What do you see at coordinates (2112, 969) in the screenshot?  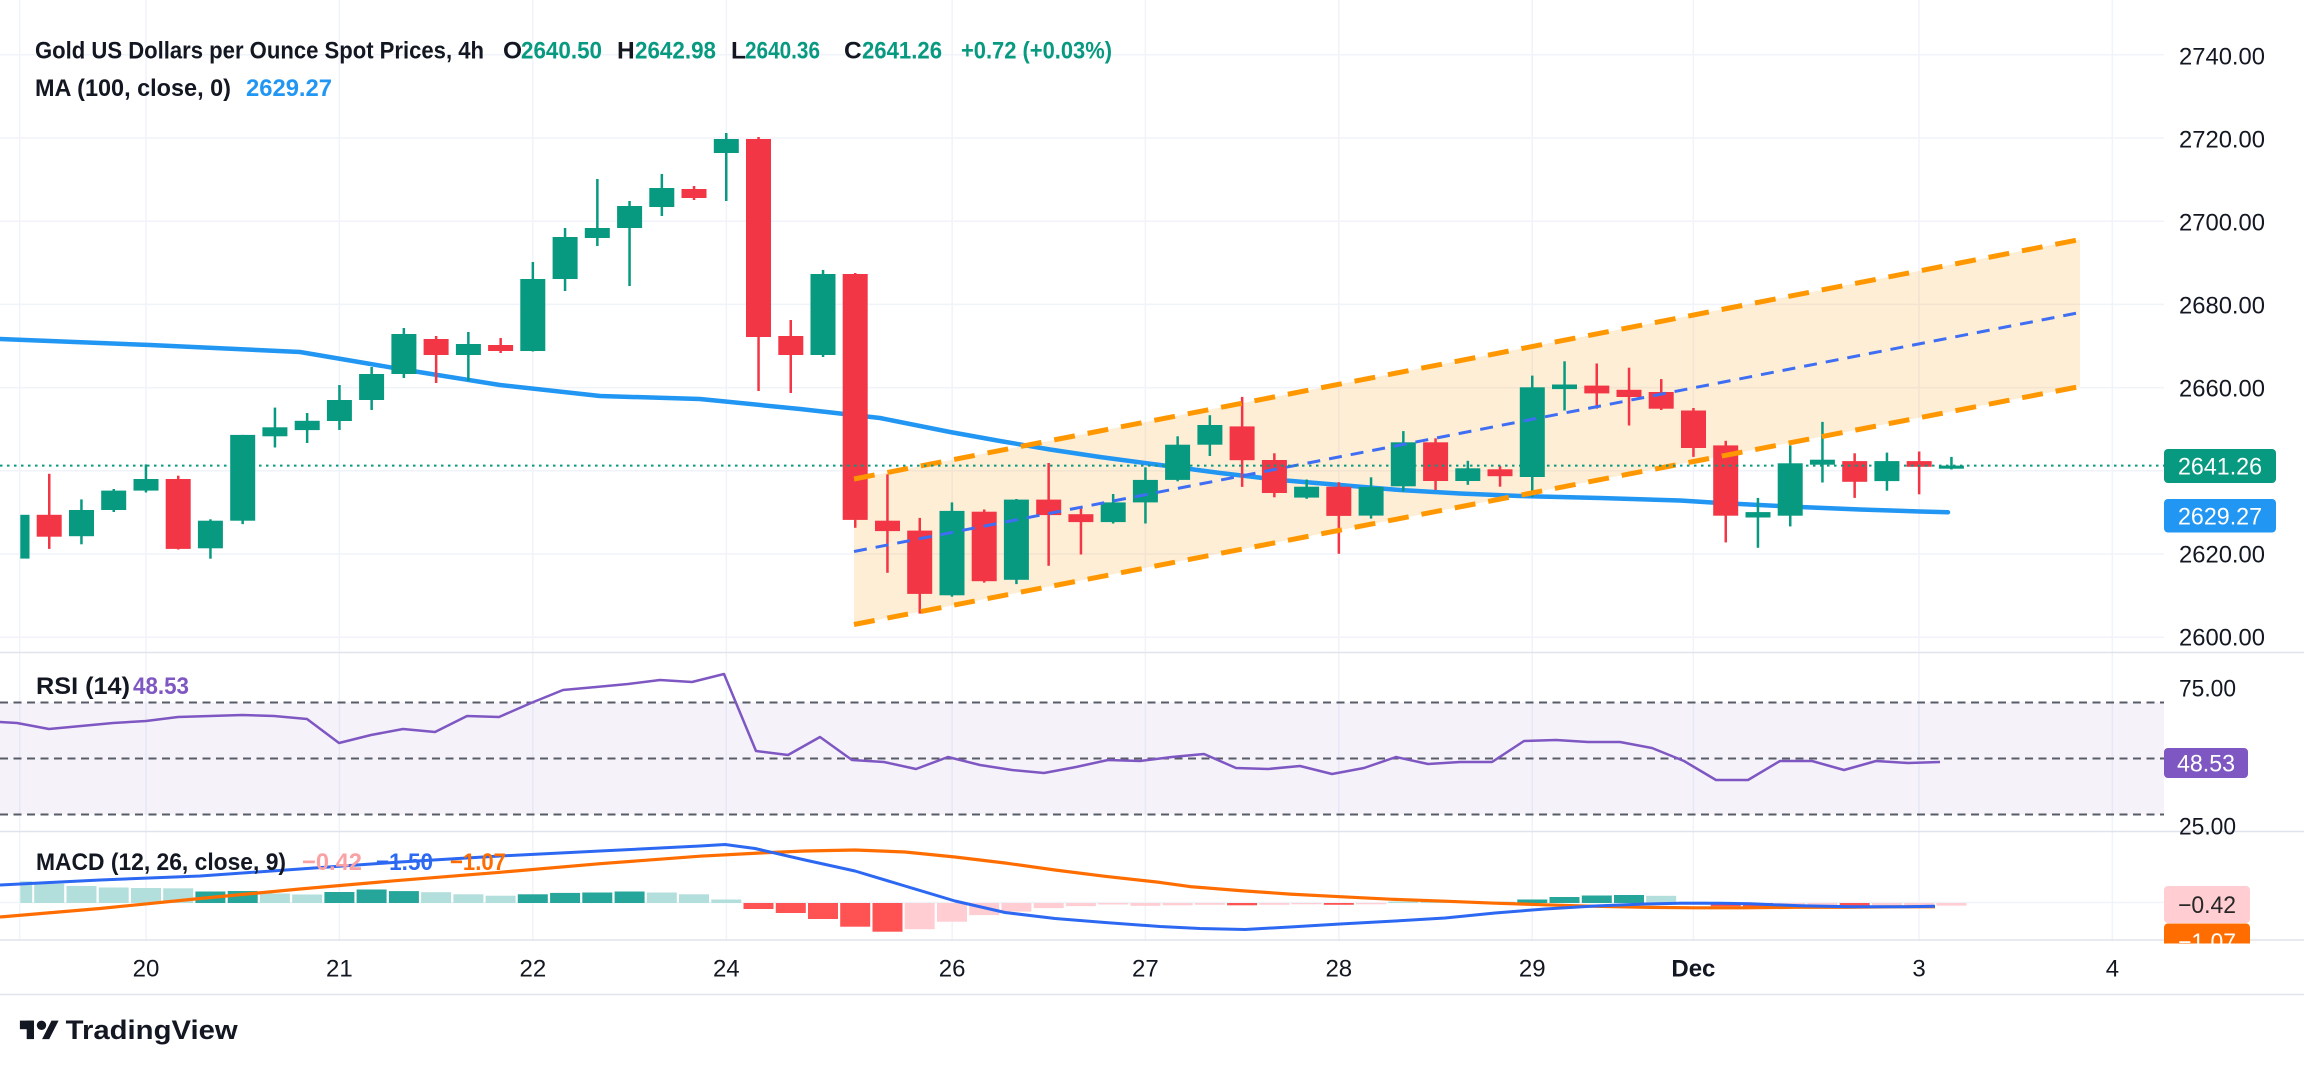 I see `svg-text: 4` at bounding box center [2112, 969].